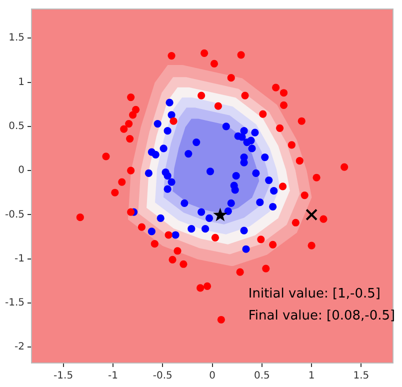 The height and width of the screenshot is (387, 402). Describe the element at coordinates (322, 316) in the screenshot. I see `annotation: Final value: [0.08,-0.5]` at that location.